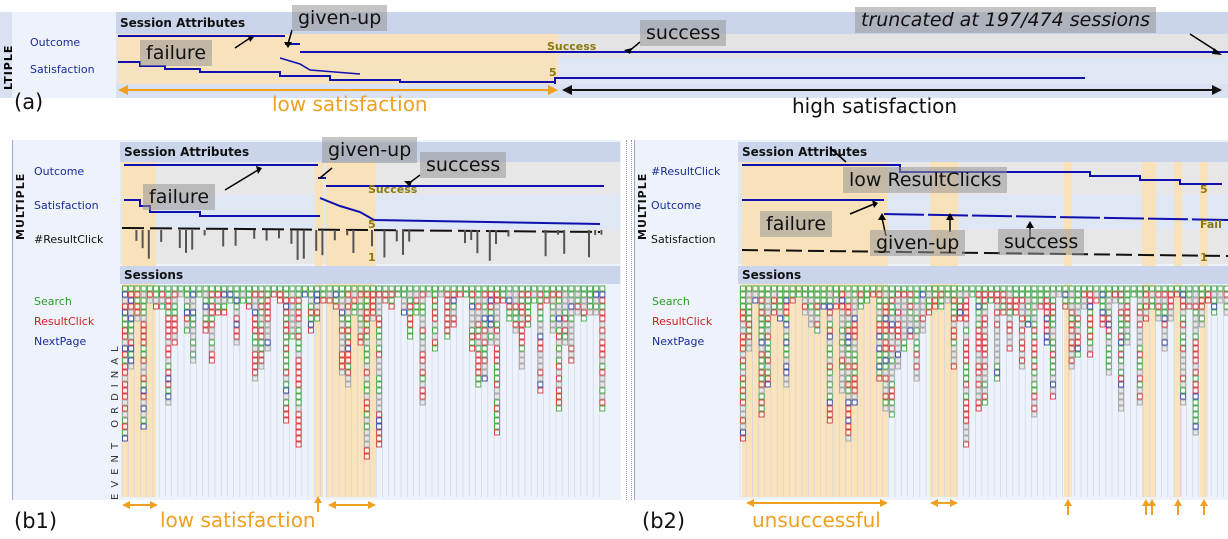 The image size is (1228, 539). What do you see at coordinates (683, 239) in the screenshot?
I see `panel-b2-row-satisfaction: Satisfaction` at bounding box center [683, 239].